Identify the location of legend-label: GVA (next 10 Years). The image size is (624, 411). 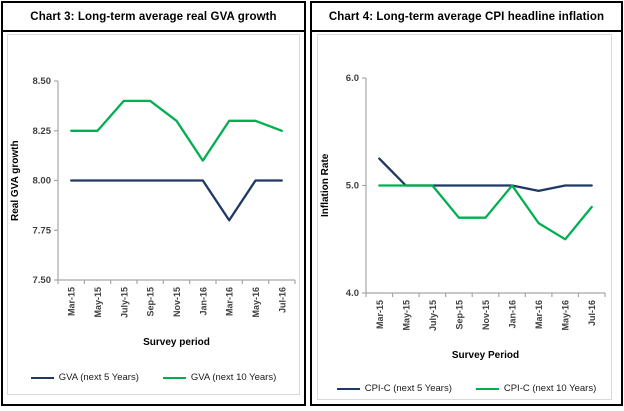
(233, 377).